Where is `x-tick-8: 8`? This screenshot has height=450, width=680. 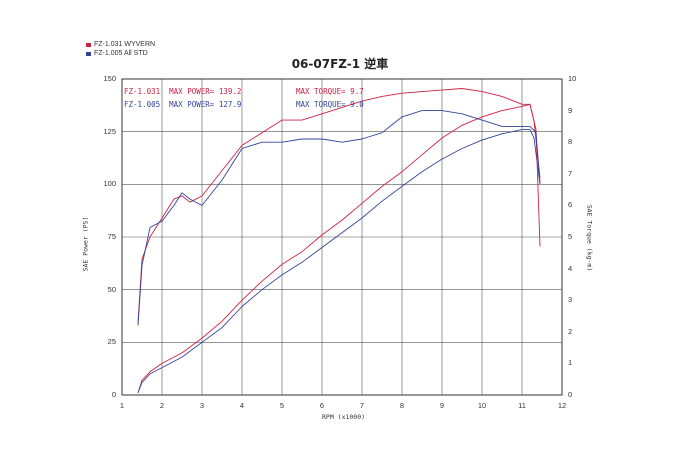
x-tick-8: 8 is located at coordinates (402, 405).